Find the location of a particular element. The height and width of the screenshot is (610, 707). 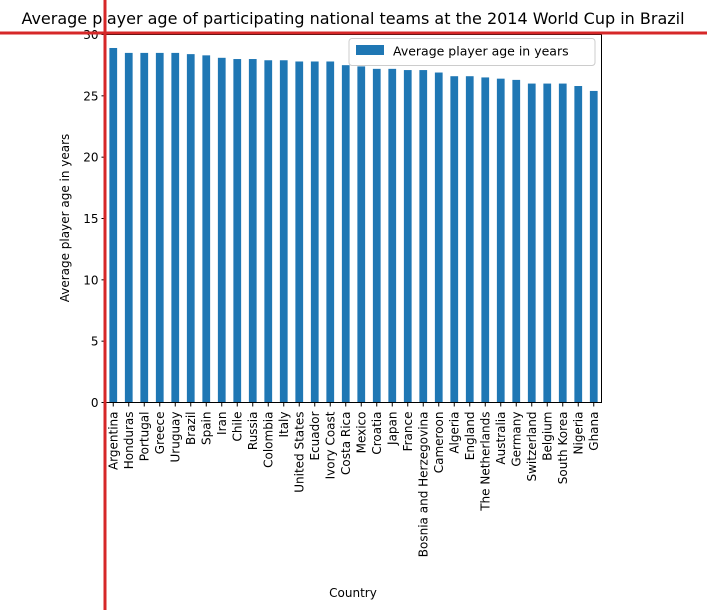

bar-uruguay is located at coordinates (175, 227).